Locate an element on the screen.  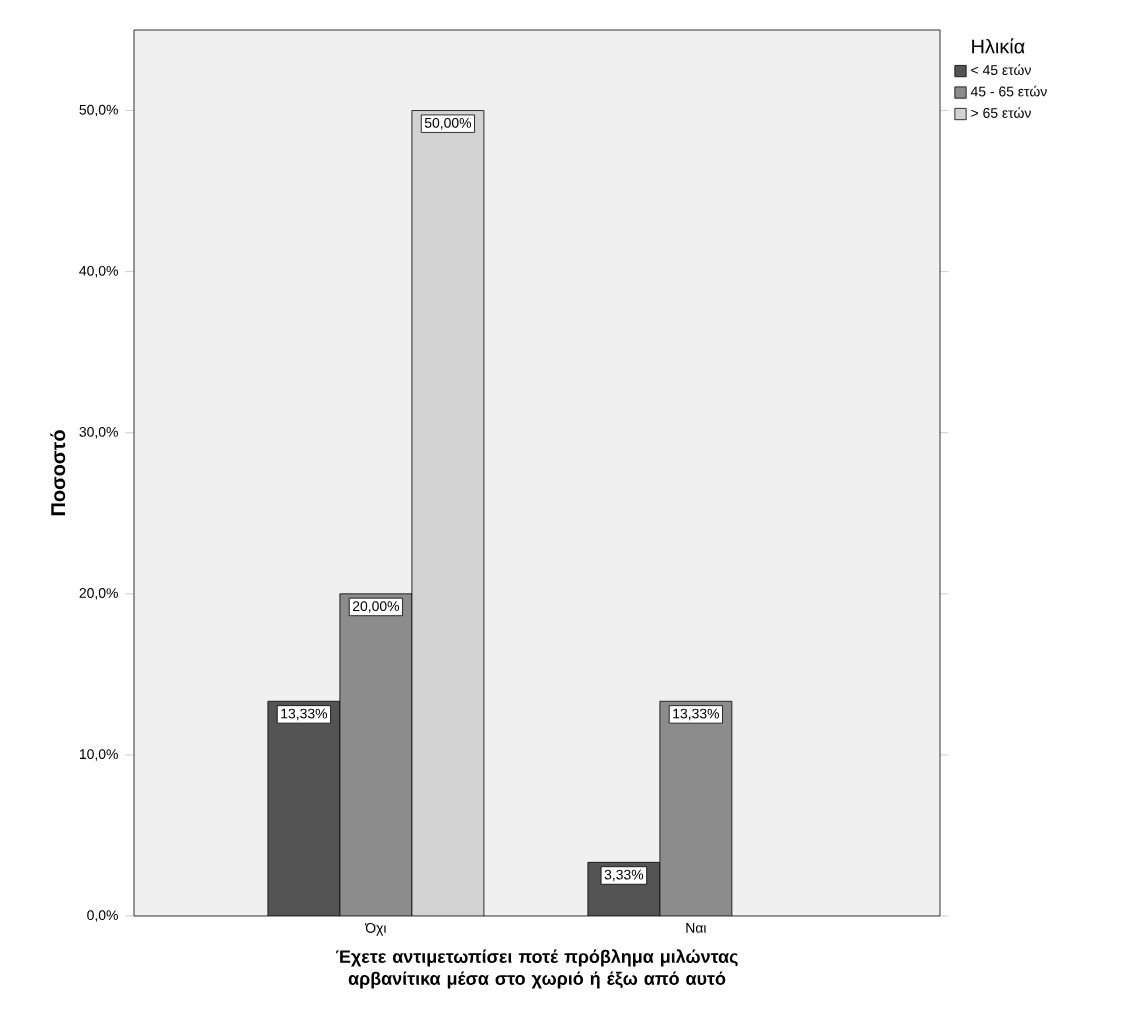
y-axis-title: Ποσοστό is located at coordinates (58, 473).